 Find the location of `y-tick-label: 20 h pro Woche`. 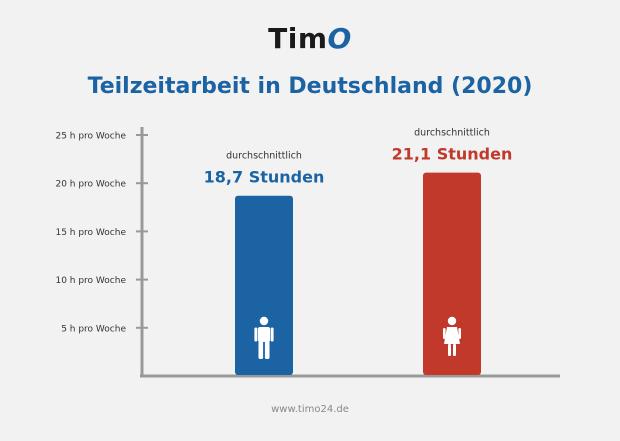

y-tick-label: 20 h pro Woche is located at coordinates (90, 185).